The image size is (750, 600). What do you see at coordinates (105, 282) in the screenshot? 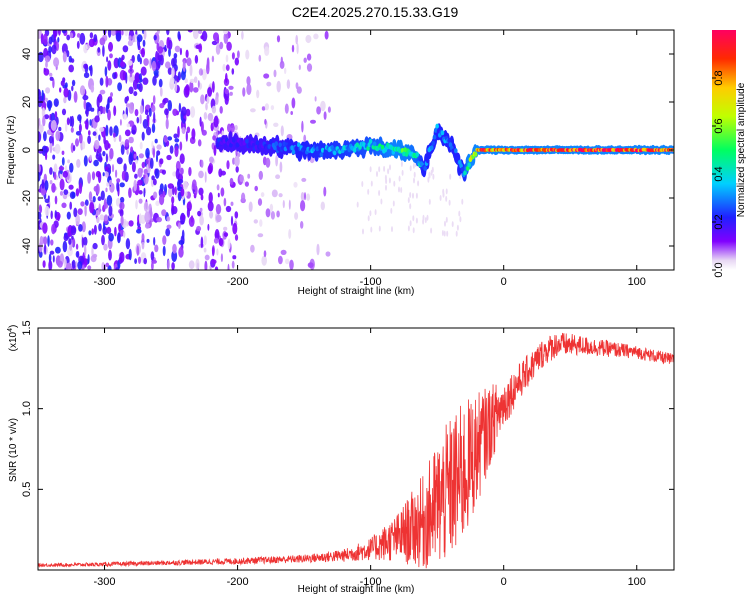
I see `spectrogram-x-tick-label: -300` at bounding box center [105, 282].